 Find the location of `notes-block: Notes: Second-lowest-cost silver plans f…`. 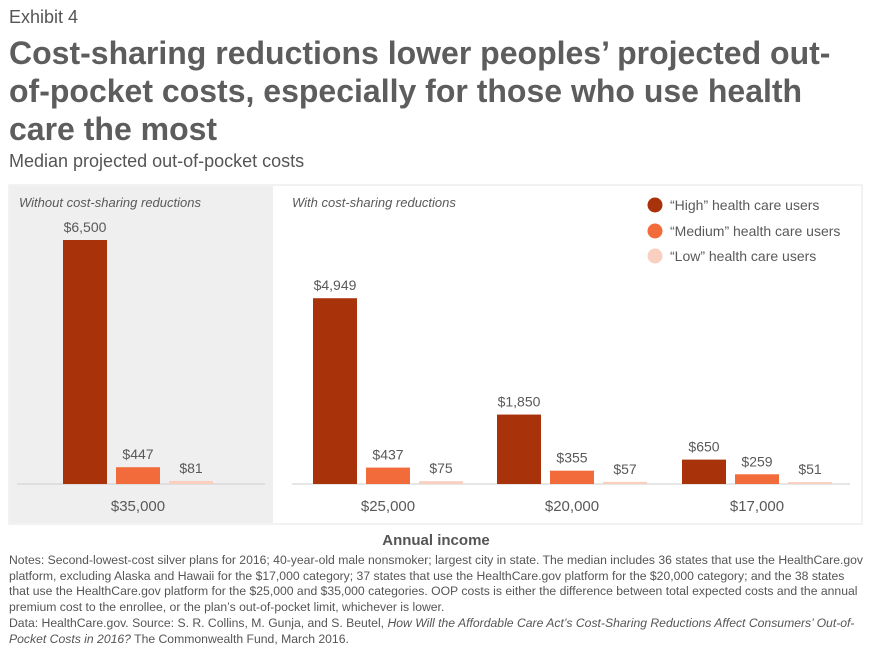

notes-block: Notes: Second-lowest-cost silver plans f… is located at coordinates (437, 600).